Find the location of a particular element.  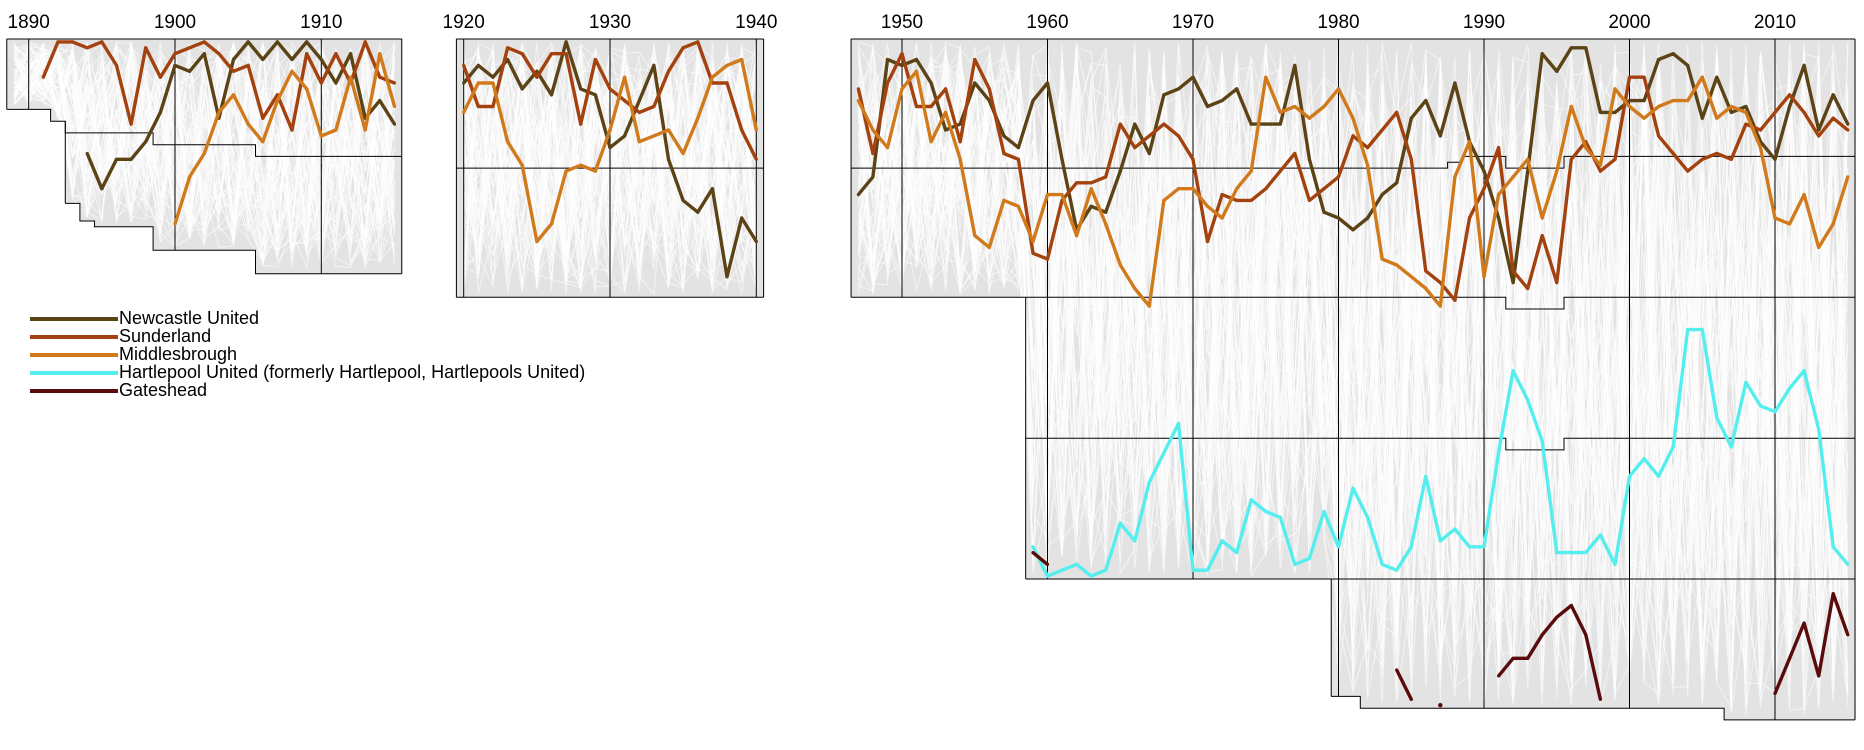

x-tick-label: 1960 is located at coordinates (1047, 22).